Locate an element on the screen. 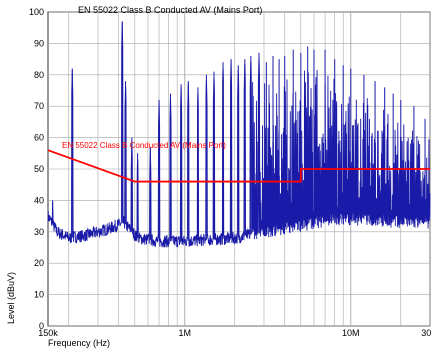  limit-line is located at coordinates (238, 166).